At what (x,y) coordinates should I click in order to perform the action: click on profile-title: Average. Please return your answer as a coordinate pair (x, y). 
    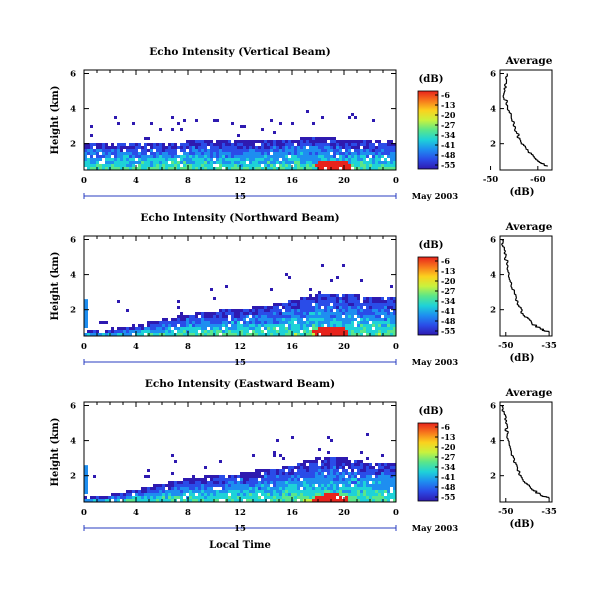
    Looking at the image, I should click on (529, 393).